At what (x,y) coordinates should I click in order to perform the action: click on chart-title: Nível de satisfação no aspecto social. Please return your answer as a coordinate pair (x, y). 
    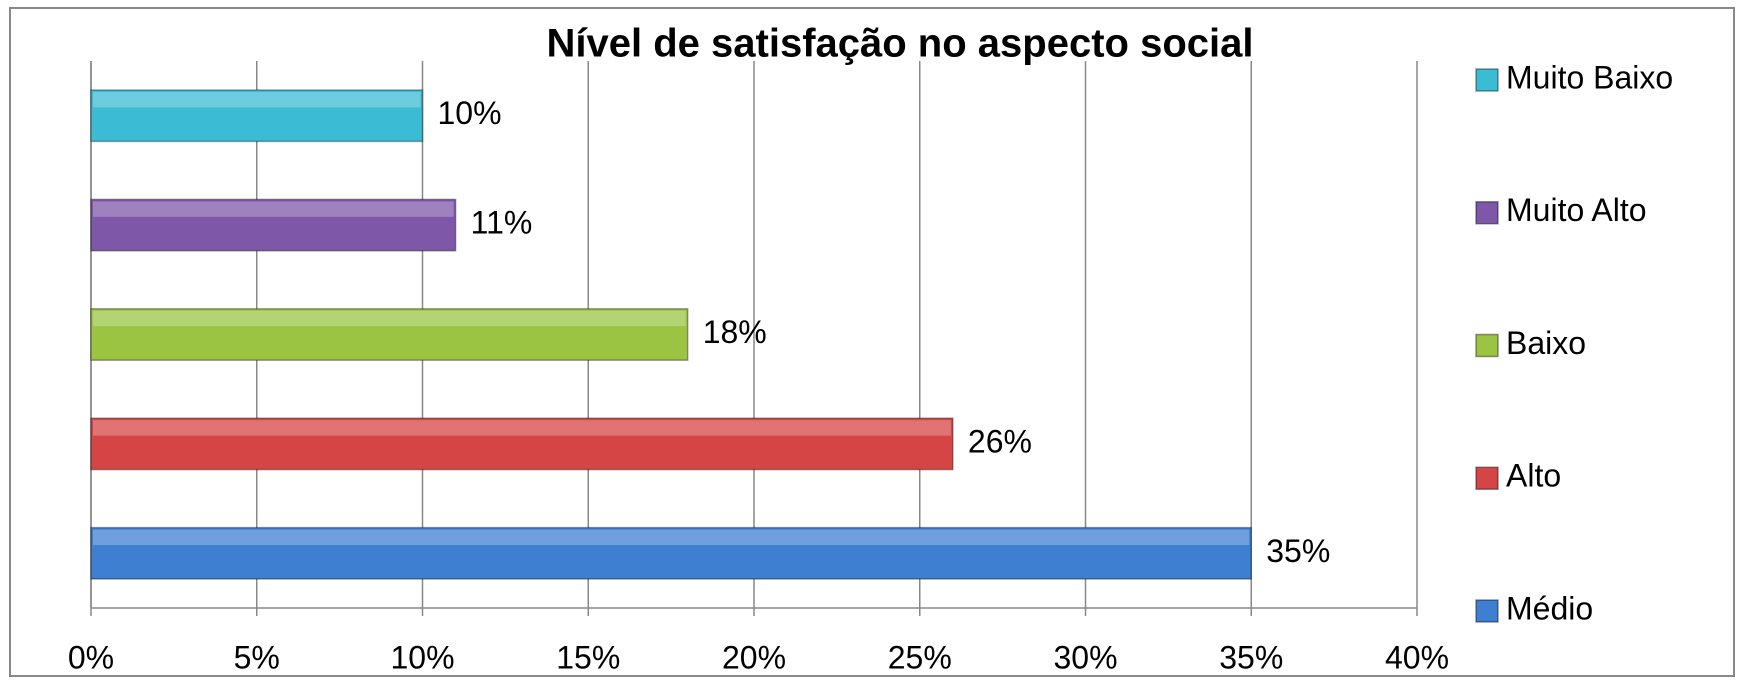
    Looking at the image, I should click on (900, 44).